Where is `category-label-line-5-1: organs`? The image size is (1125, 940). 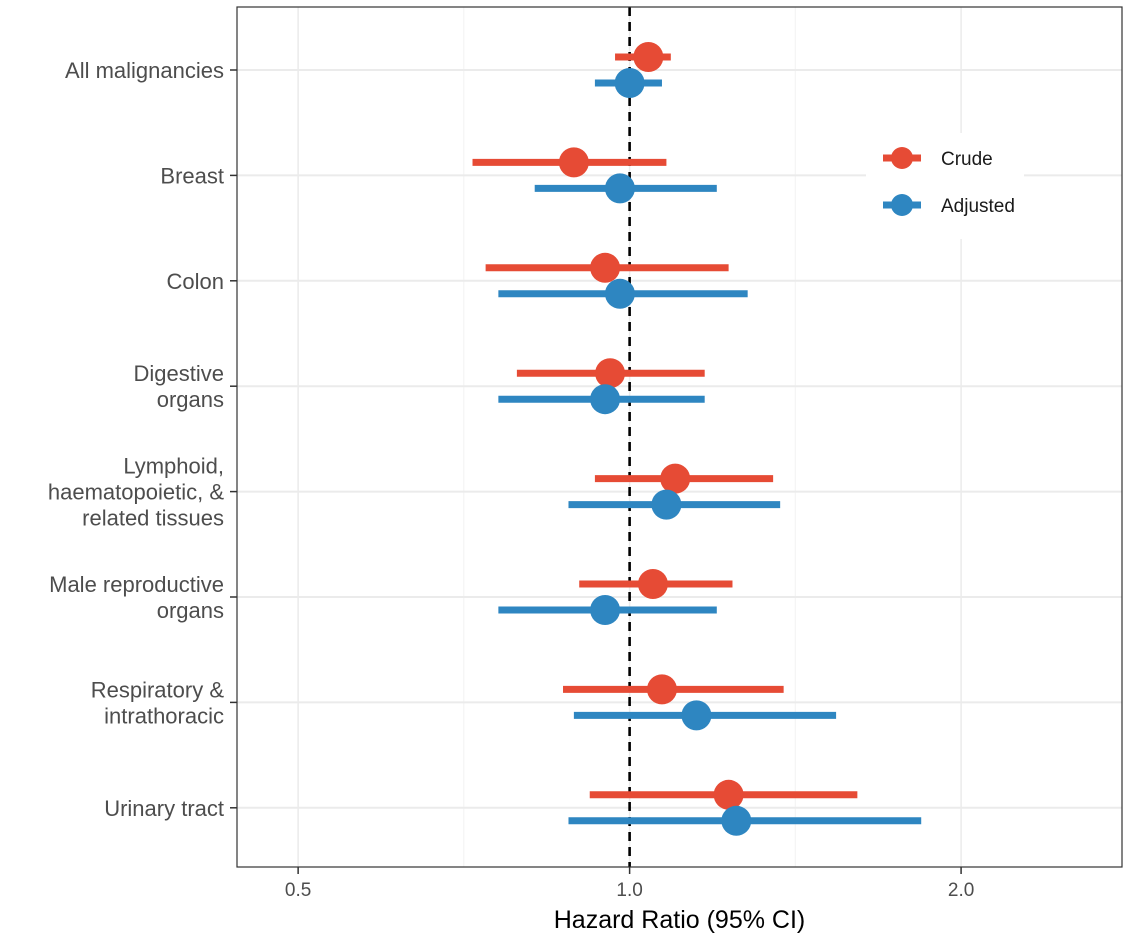
category-label-line-5-1: organs is located at coordinates (190, 610).